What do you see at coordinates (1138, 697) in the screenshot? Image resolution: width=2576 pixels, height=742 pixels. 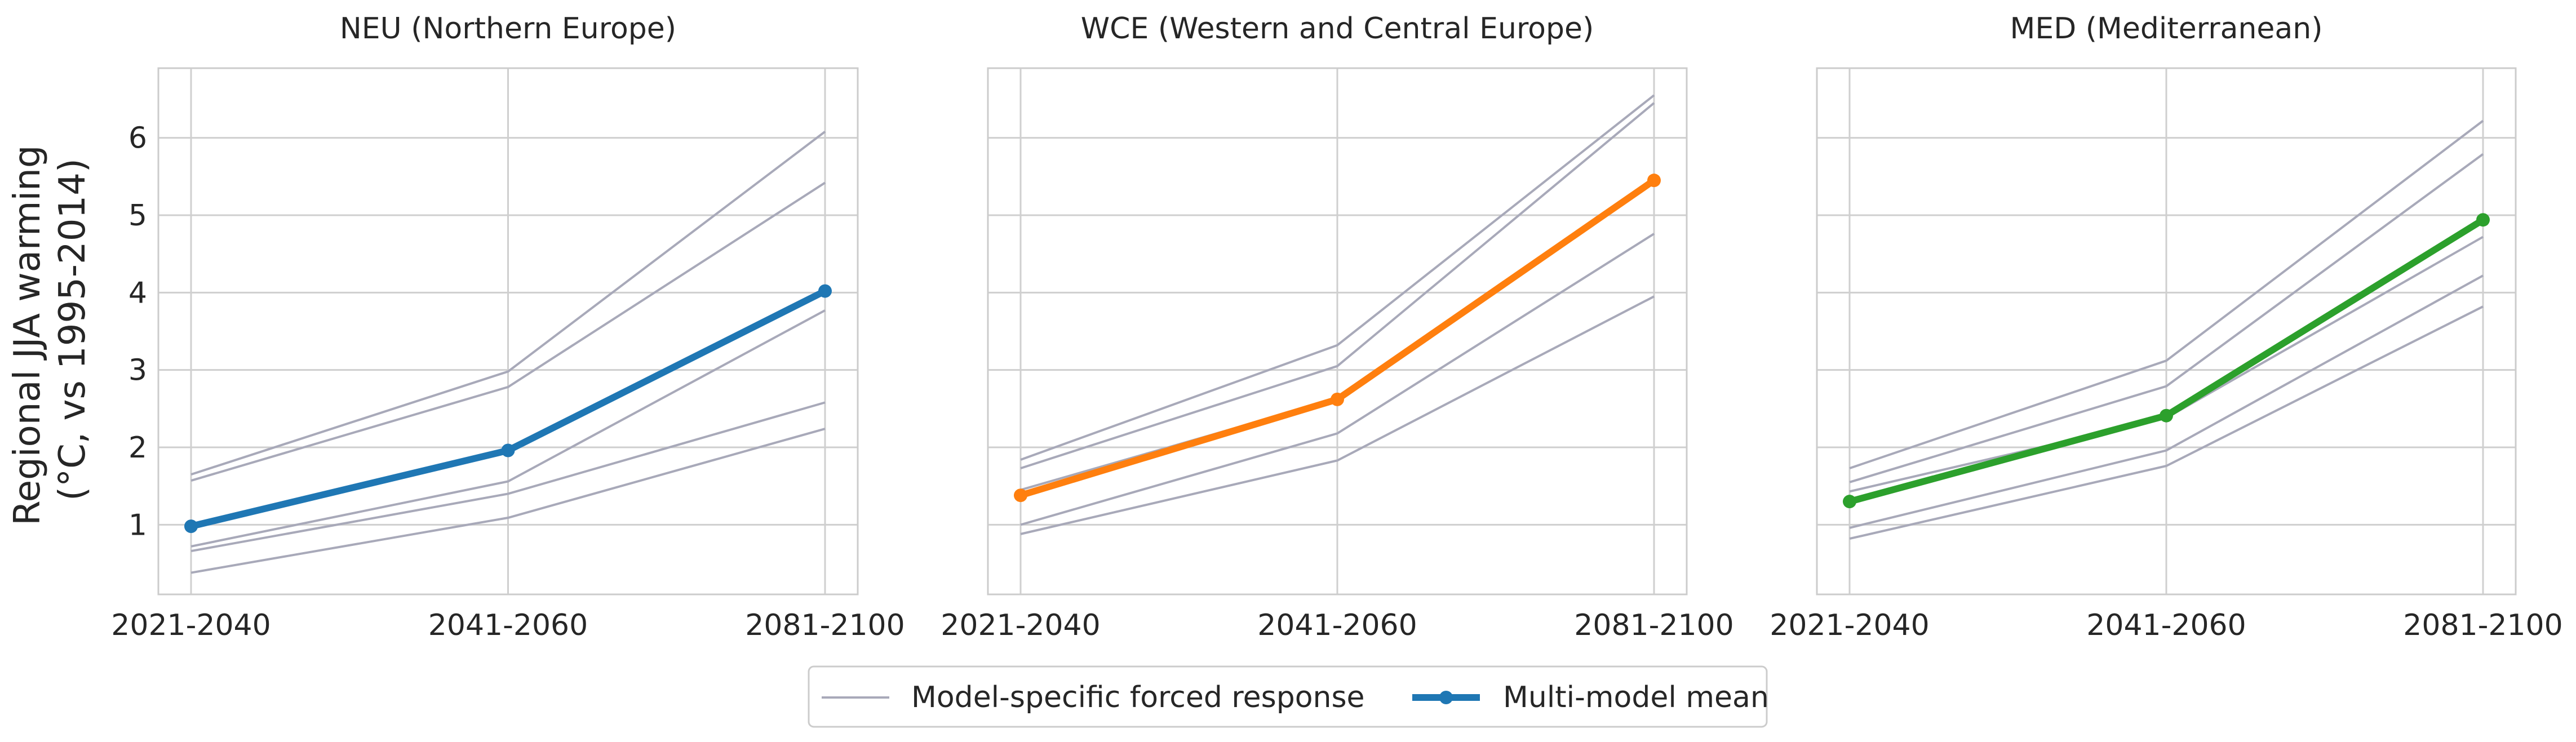 I see `legend-model-label: Model-specific forced response` at bounding box center [1138, 697].